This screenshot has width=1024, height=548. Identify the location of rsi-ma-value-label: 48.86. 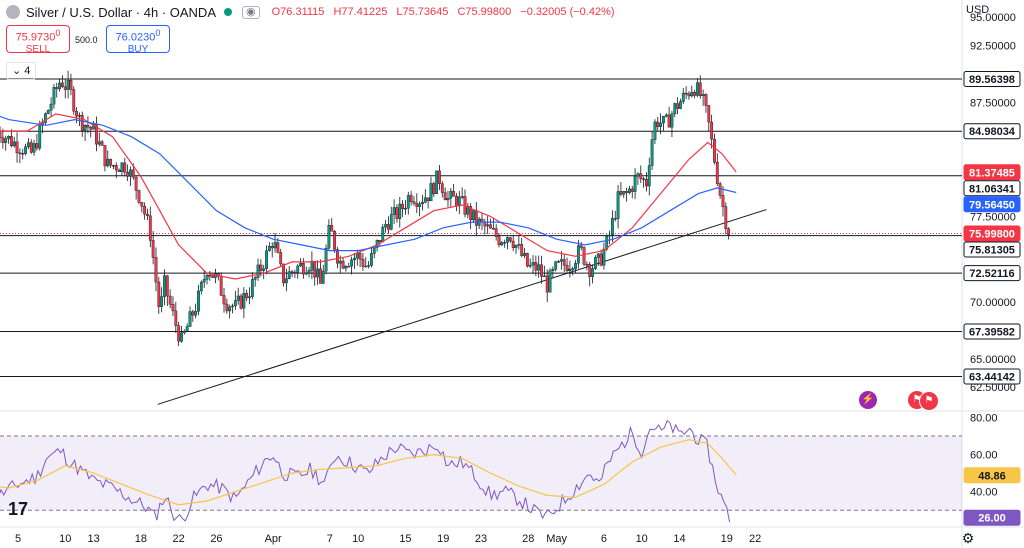
(992, 476).